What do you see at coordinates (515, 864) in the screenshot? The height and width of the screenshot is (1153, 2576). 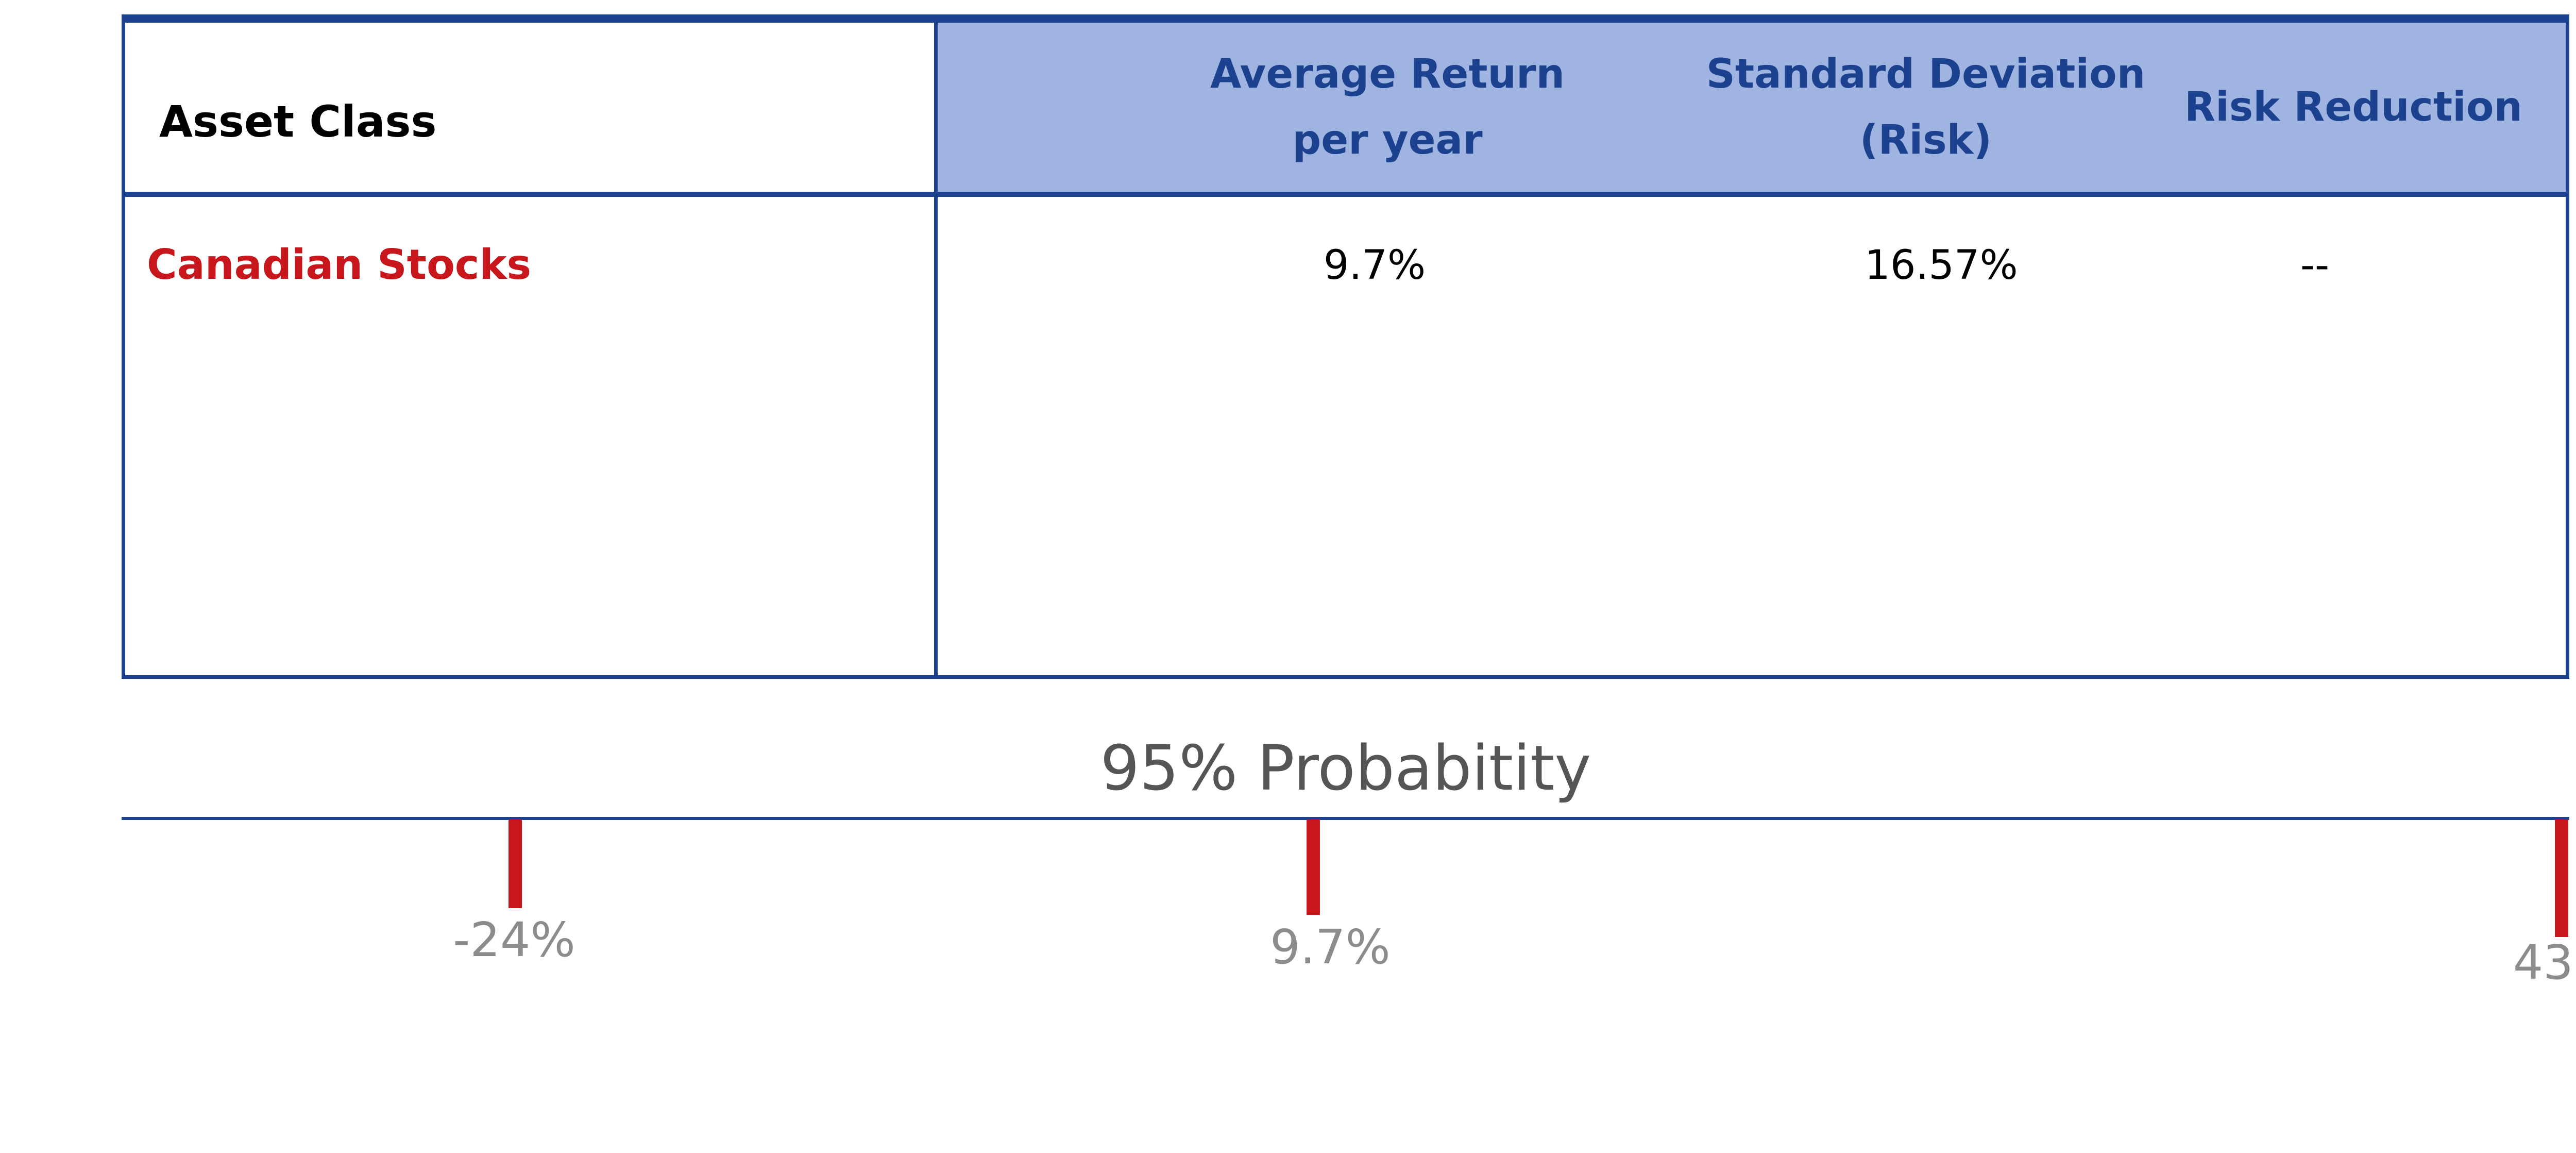 I see `tick-low` at bounding box center [515, 864].